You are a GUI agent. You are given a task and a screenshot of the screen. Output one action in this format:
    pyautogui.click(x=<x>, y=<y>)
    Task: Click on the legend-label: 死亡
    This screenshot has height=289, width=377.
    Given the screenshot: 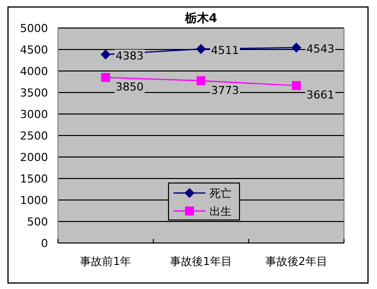 What is the action you would take?
    pyautogui.click(x=221, y=193)
    